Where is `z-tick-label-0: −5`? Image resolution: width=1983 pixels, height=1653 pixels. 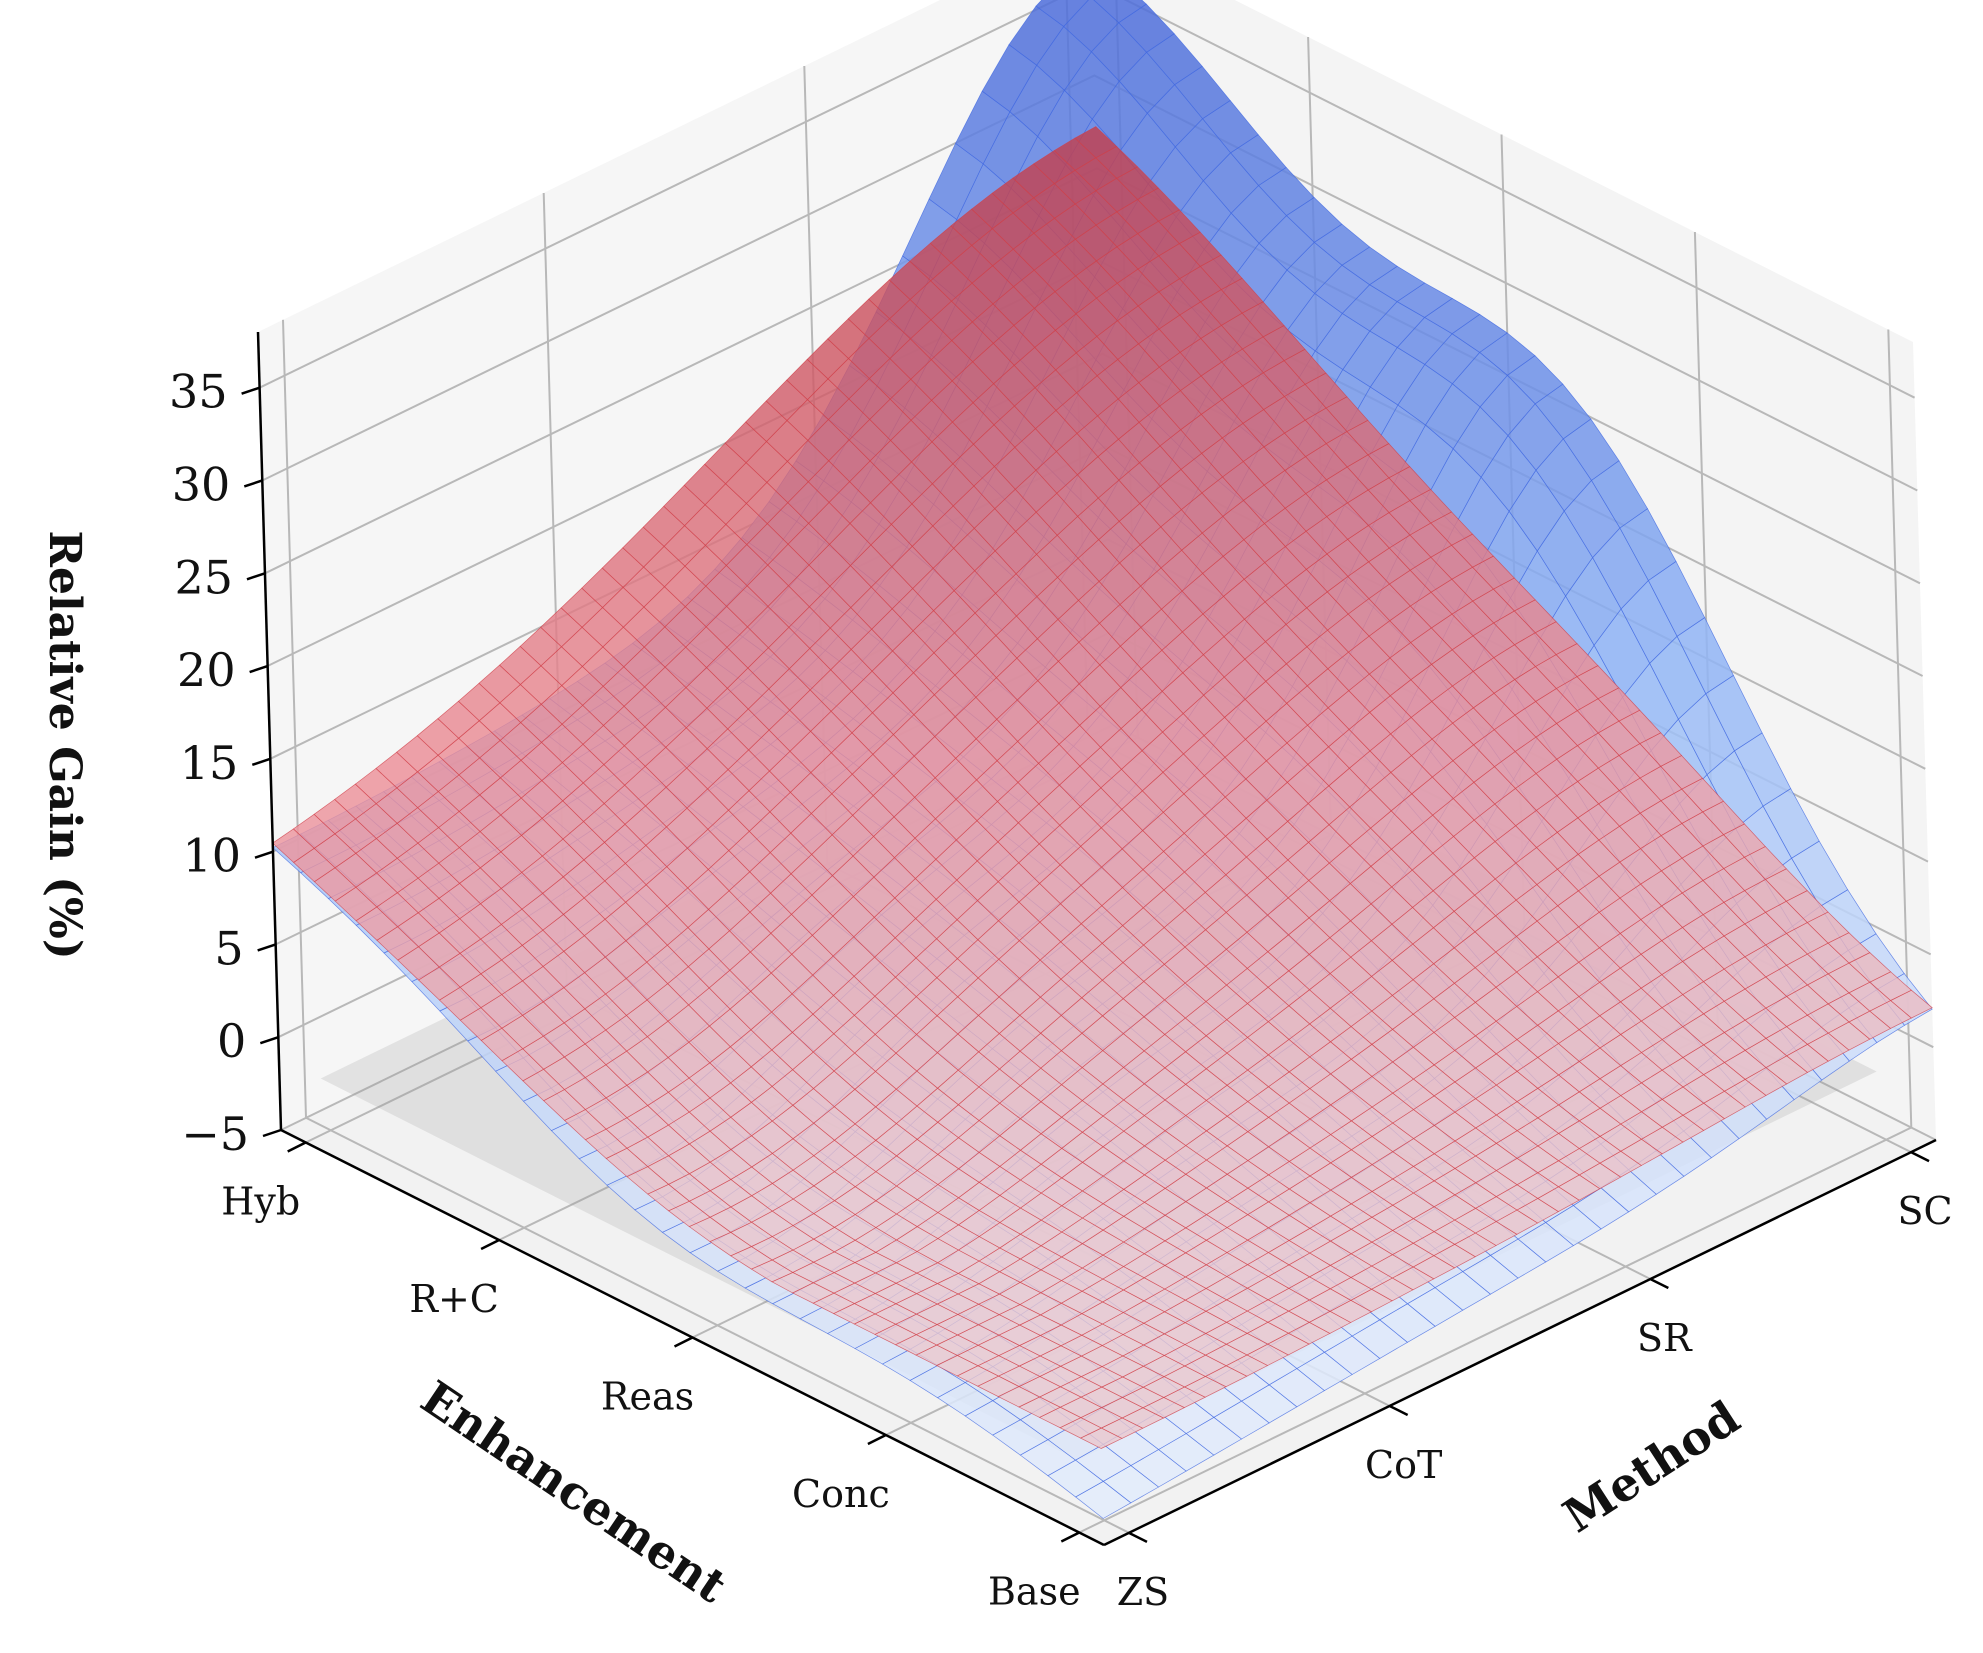 z-tick-label-0: −5 is located at coordinates (215, 1134).